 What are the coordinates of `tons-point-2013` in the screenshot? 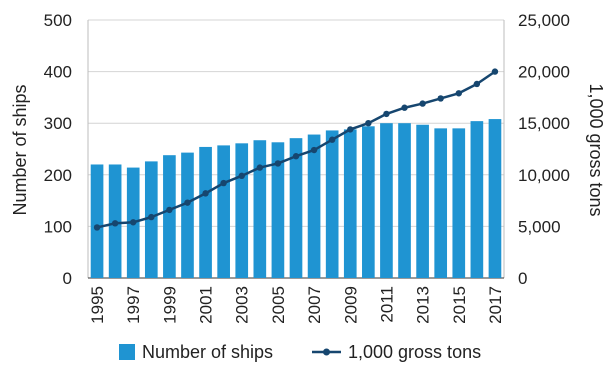 It's located at (422, 103).